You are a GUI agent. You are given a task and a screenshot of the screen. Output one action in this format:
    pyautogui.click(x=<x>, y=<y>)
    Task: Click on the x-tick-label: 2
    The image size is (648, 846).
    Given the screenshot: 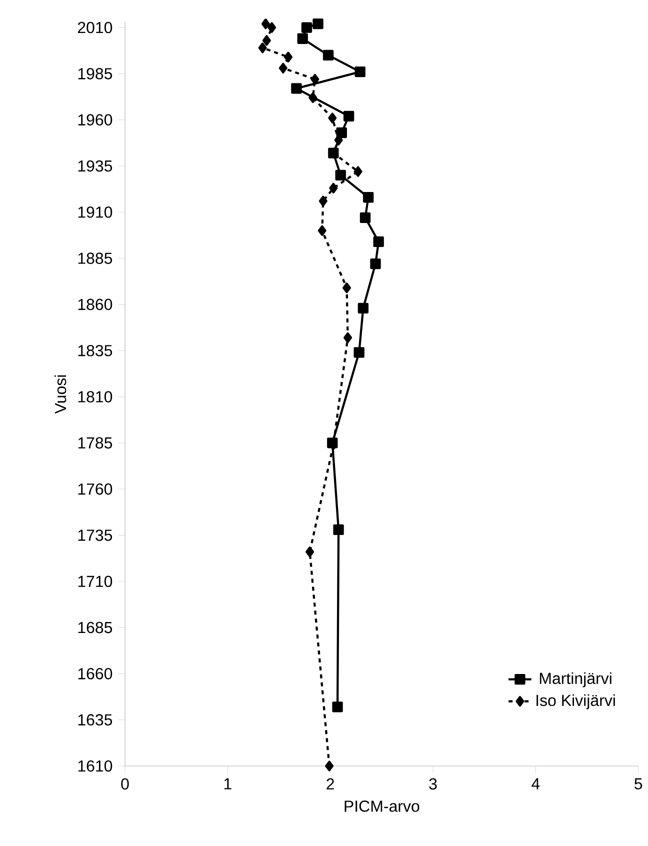 What is the action you would take?
    pyautogui.click(x=330, y=784)
    